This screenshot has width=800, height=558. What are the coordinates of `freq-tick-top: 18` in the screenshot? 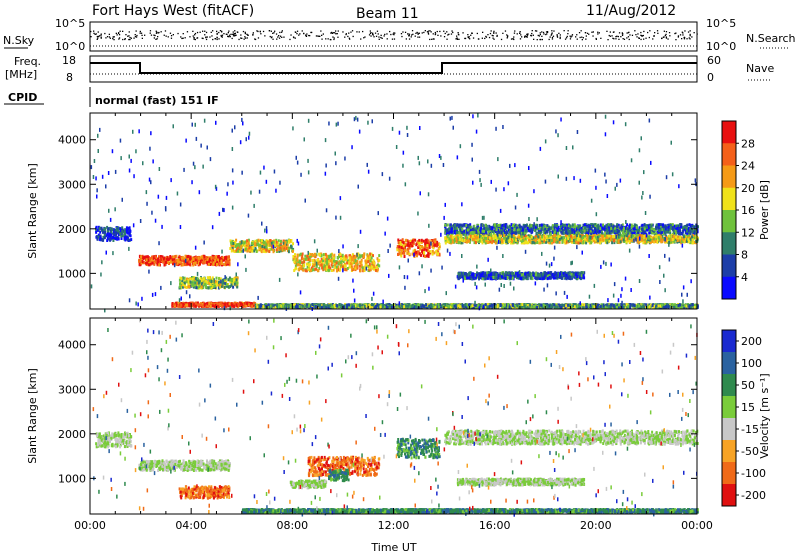 It's located at (69, 60).